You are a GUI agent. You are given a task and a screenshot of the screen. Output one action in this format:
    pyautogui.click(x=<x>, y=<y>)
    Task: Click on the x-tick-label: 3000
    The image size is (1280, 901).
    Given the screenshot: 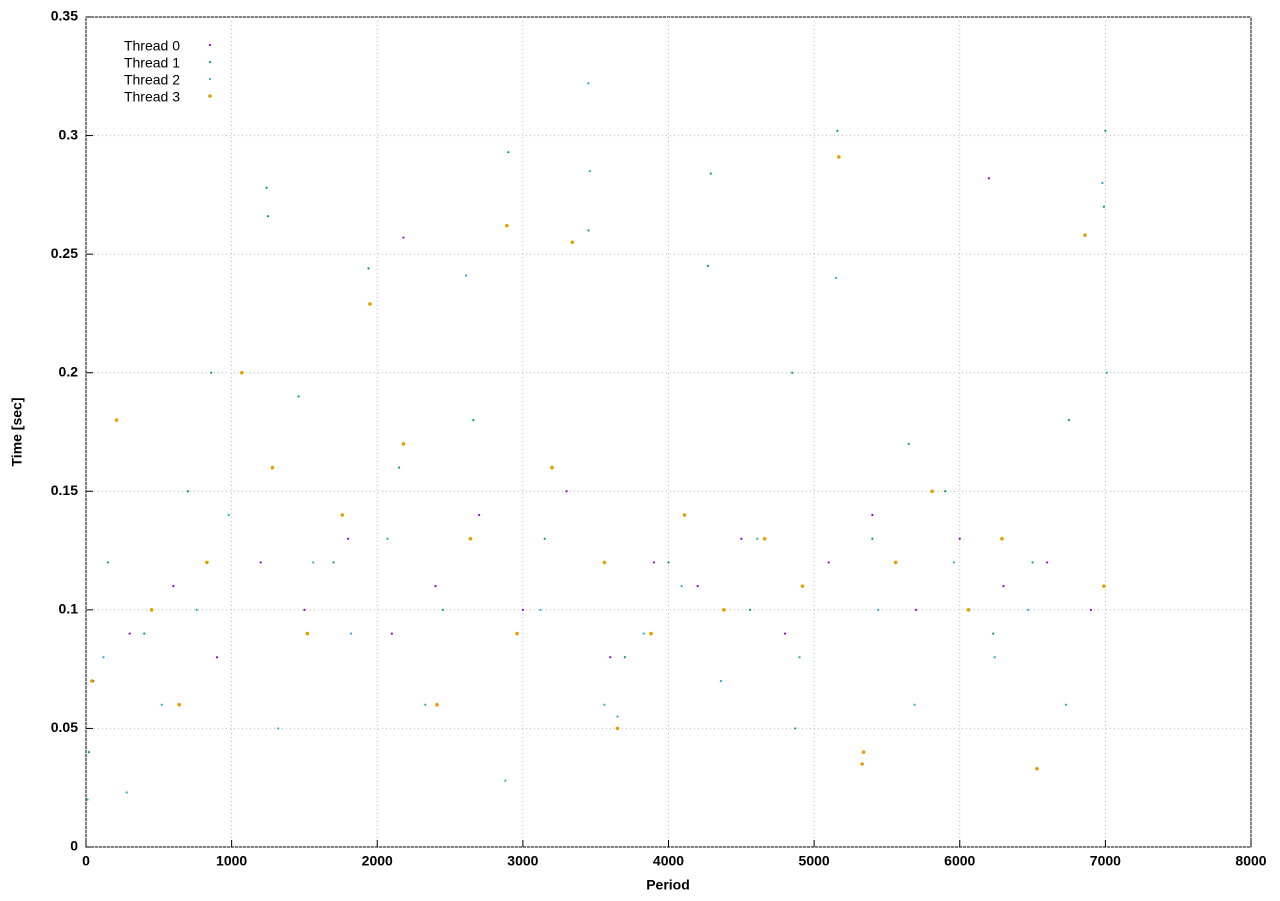 What is the action you would take?
    pyautogui.click(x=522, y=861)
    